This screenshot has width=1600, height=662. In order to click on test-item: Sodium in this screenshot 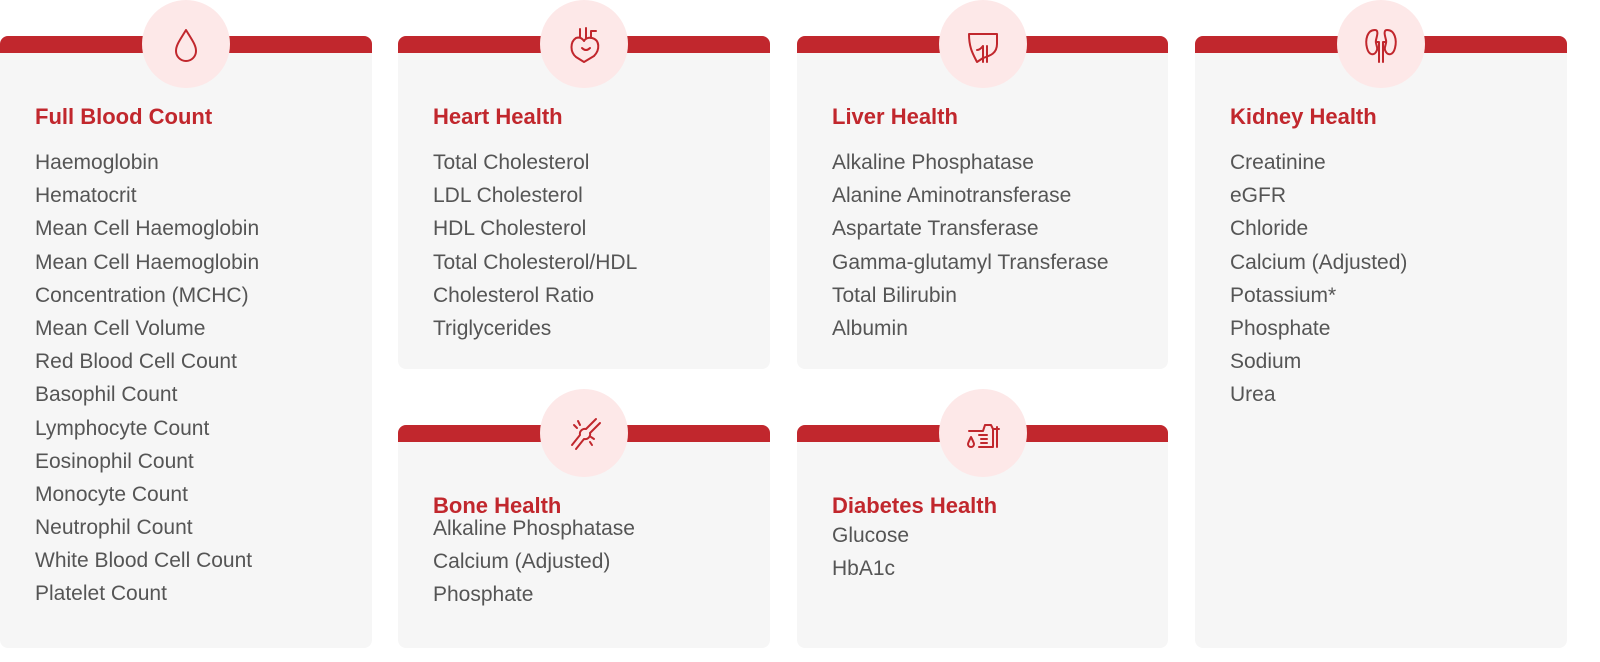, I will do `click(1266, 362)`.